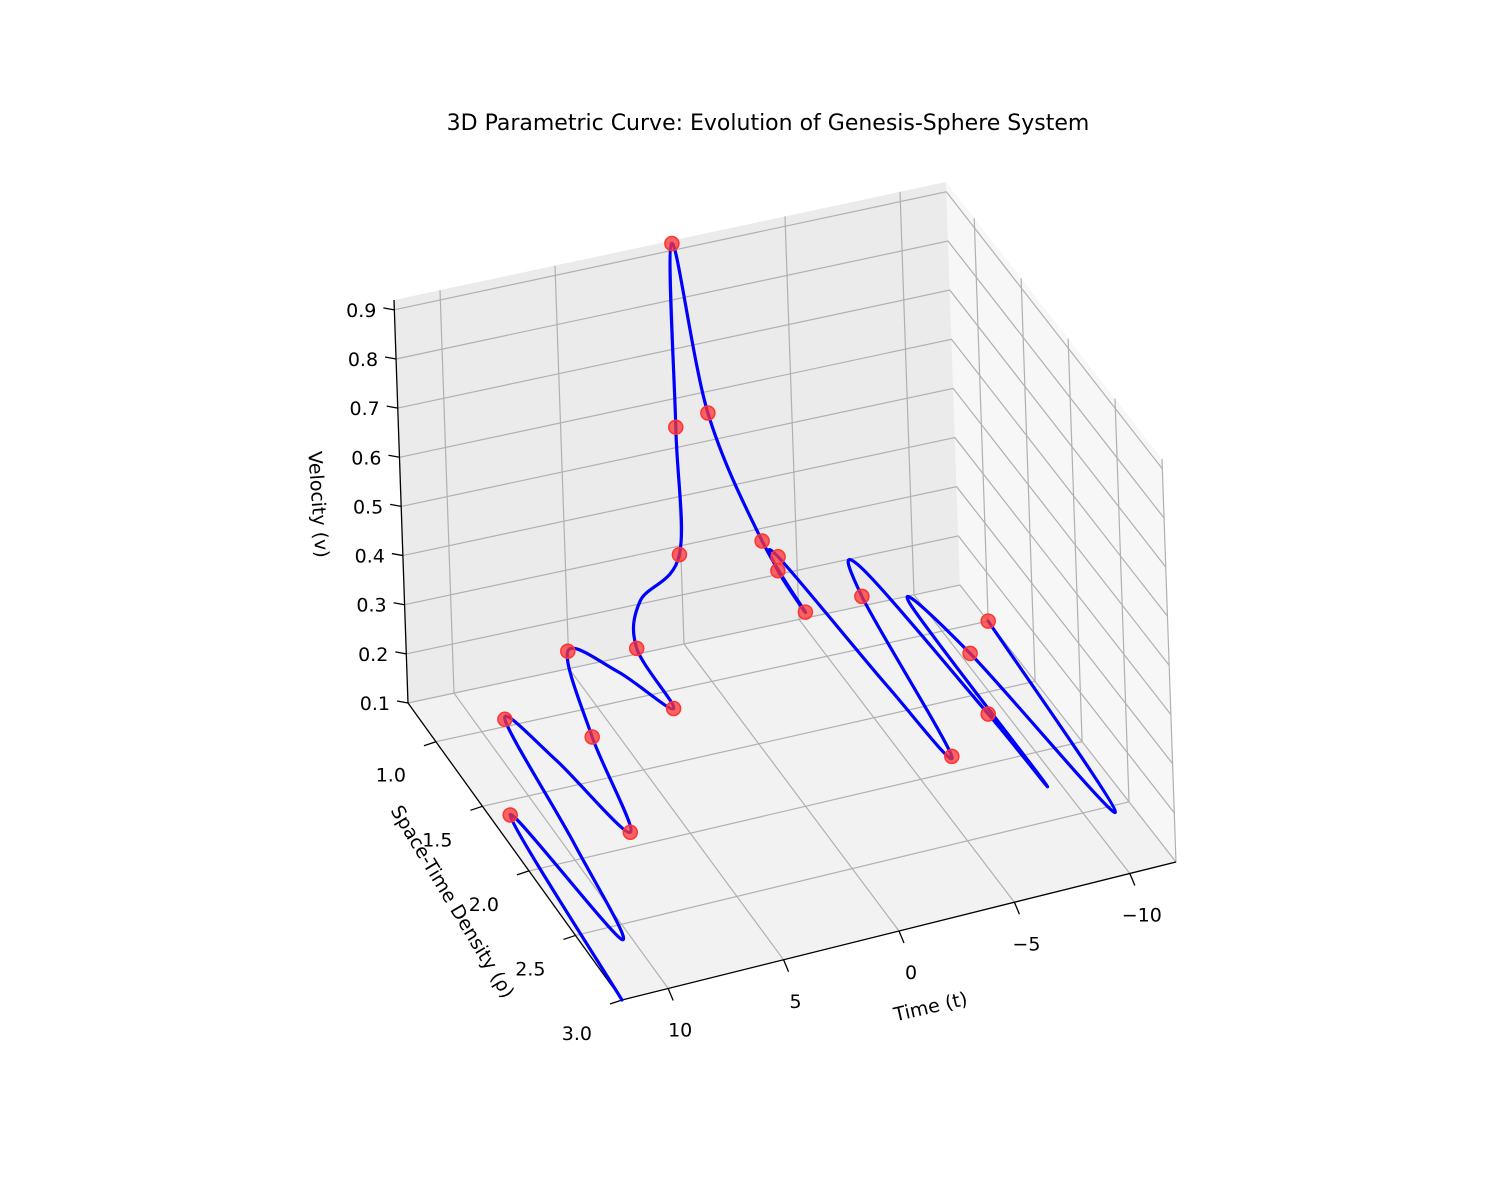 The width and height of the screenshot is (1500, 1200). What do you see at coordinates (365, 409) in the screenshot?
I see `z-tick-label: 0.7` at bounding box center [365, 409].